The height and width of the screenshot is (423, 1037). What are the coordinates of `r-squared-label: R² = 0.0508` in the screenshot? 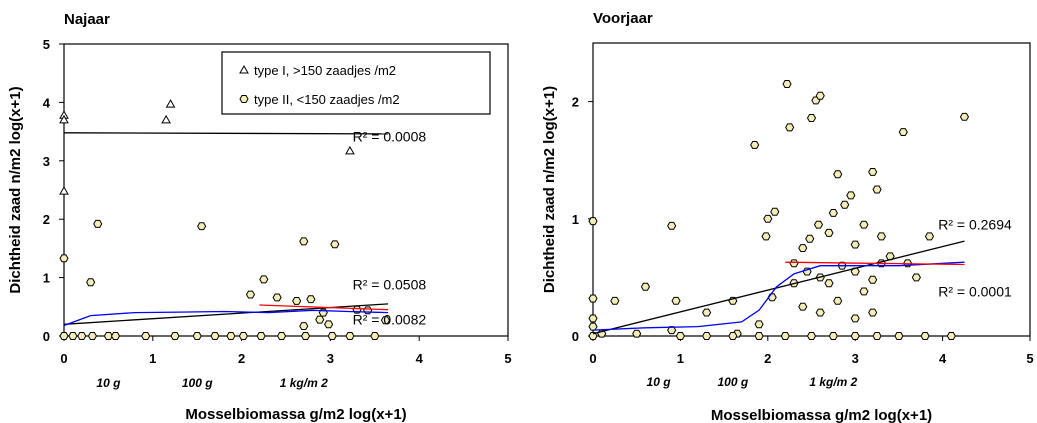 It's located at (390, 285).